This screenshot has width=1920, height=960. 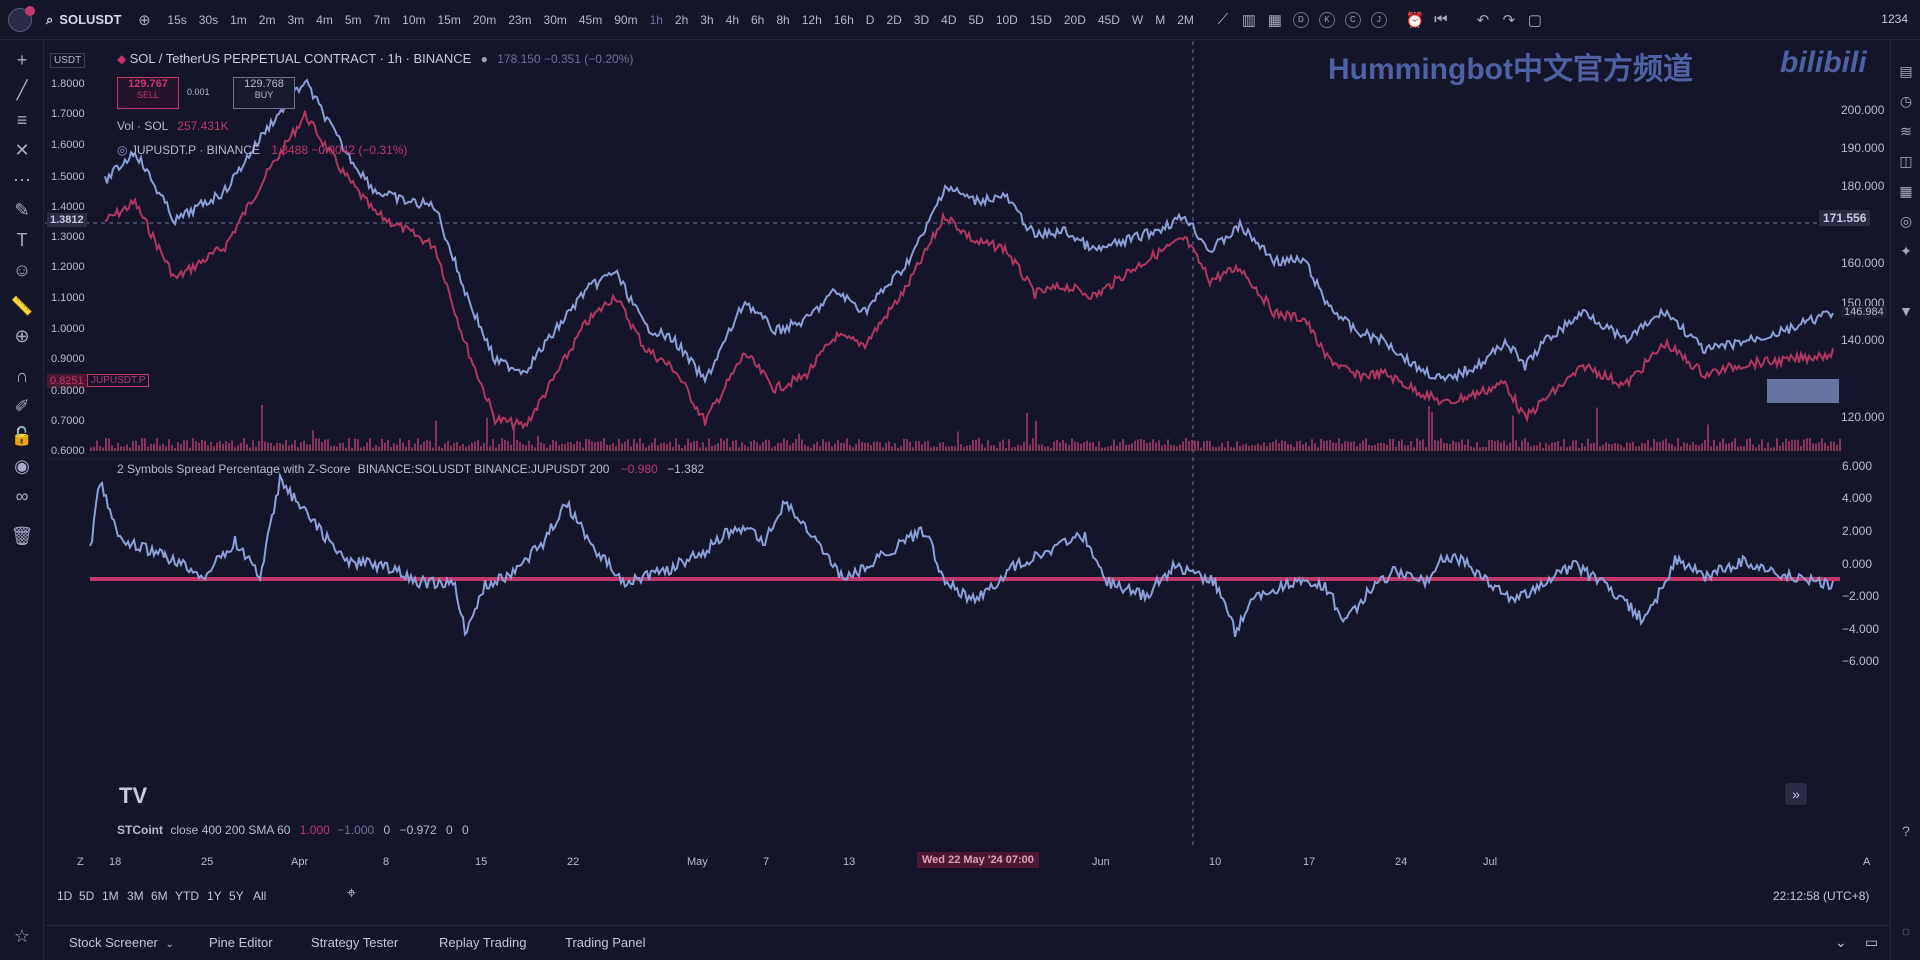 I want to click on watchlist-icon: ▤, so click(x=1906, y=70).